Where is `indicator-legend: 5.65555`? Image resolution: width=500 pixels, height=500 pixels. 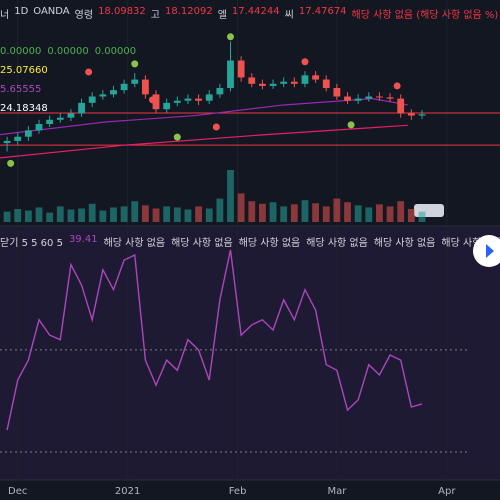 indicator-legend: 5.65555 is located at coordinates (20, 89).